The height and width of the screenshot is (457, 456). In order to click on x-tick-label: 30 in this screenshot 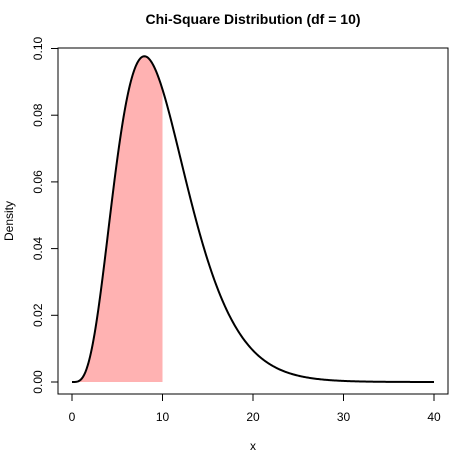, I will do `click(344, 417)`.